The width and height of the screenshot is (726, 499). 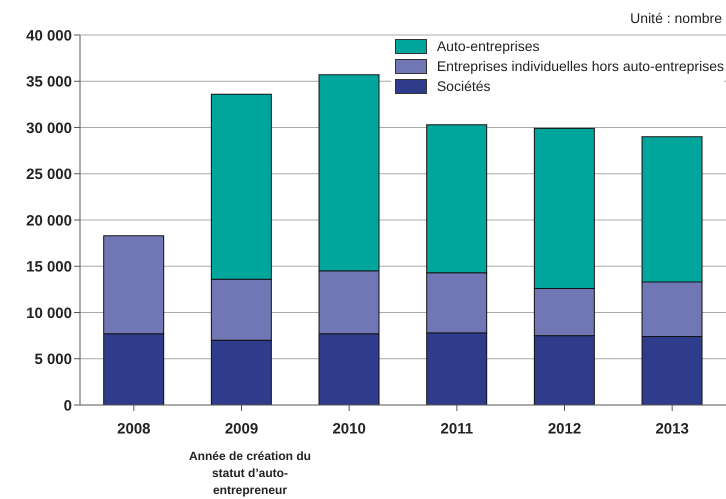 I want to click on y-tick-label: 35 000, so click(x=49, y=82).